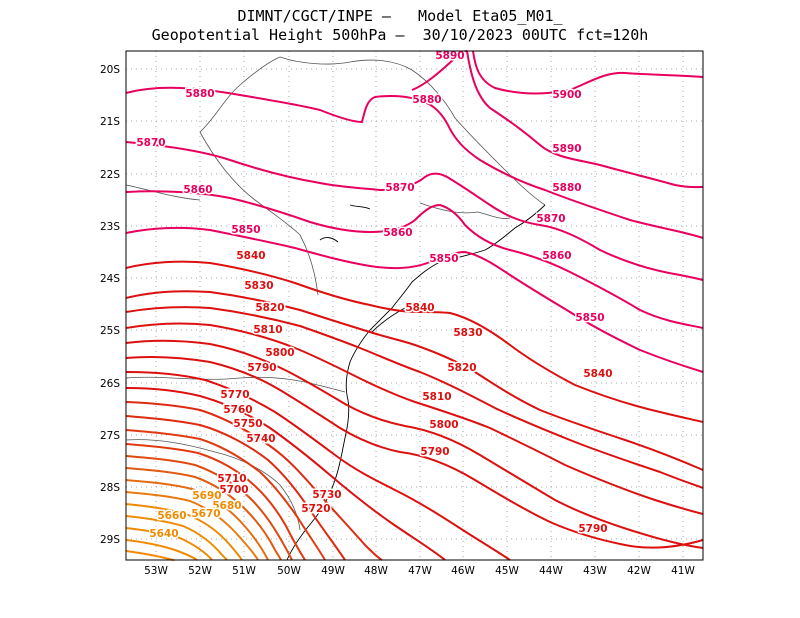  What do you see at coordinates (226, 506) in the screenshot?
I see `contour-label: 5680` at bounding box center [226, 506].